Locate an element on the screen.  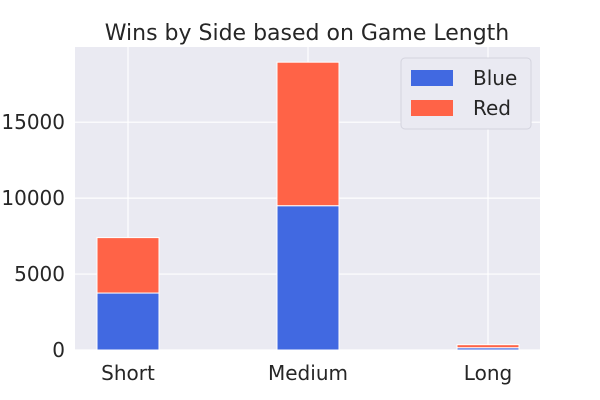
y-tick-label: 0 is located at coordinates (58, 350).